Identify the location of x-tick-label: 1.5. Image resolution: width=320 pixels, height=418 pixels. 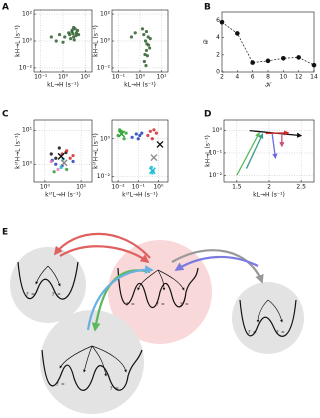
(237, 187).